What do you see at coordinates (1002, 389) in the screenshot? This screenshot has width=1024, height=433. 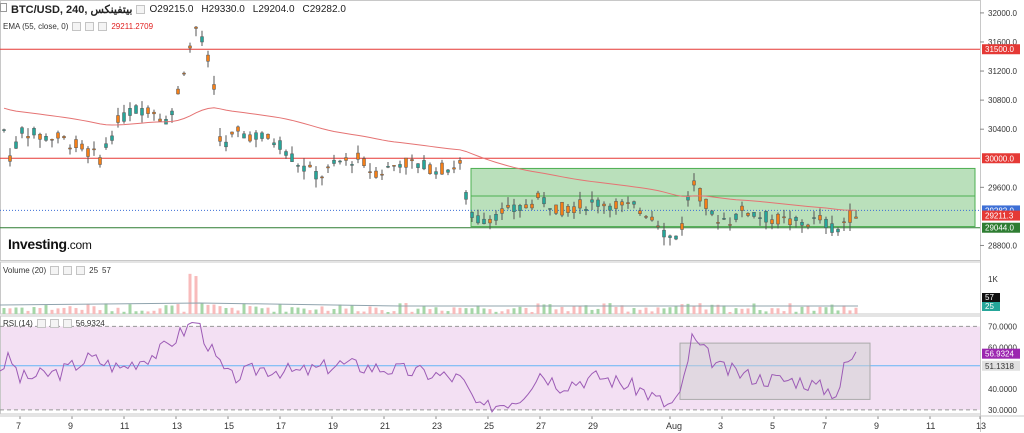 I see `rsi-tick-label: 40.0000` at bounding box center [1002, 389].